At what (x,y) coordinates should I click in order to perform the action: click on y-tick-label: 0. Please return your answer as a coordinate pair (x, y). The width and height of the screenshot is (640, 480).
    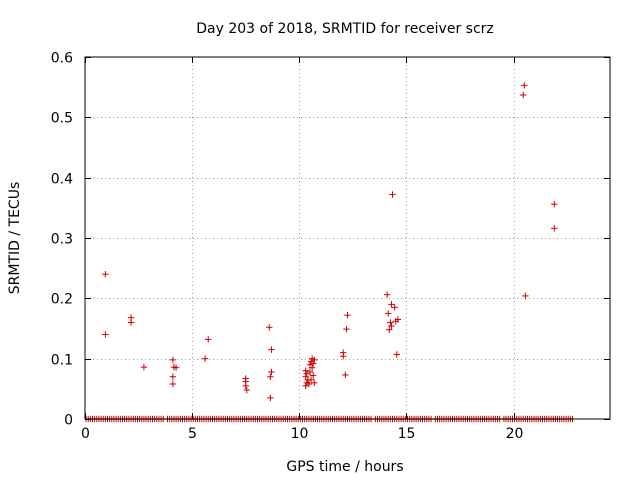
    Looking at the image, I should click on (68, 421).